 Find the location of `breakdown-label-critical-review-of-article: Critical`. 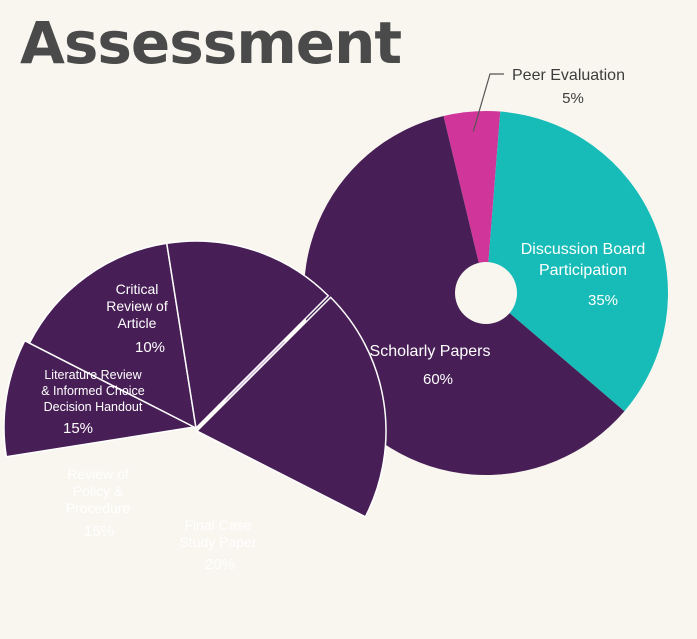

breakdown-label-critical-review-of-article: Critical is located at coordinates (137, 289).